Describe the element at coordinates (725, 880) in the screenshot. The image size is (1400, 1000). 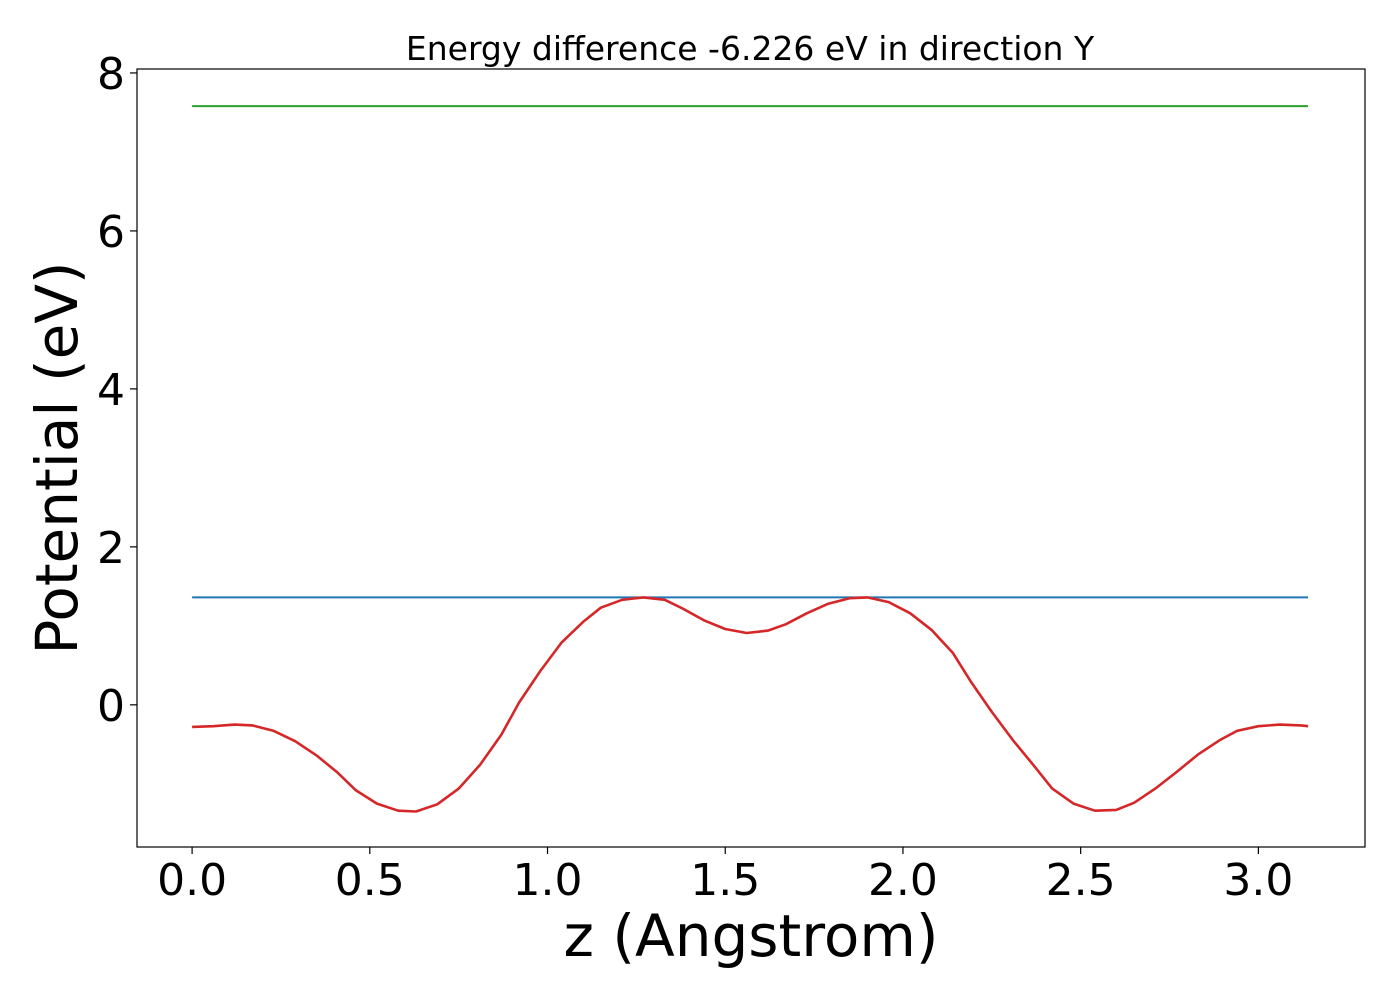
I see `x-tick-label: 1.5` at that location.